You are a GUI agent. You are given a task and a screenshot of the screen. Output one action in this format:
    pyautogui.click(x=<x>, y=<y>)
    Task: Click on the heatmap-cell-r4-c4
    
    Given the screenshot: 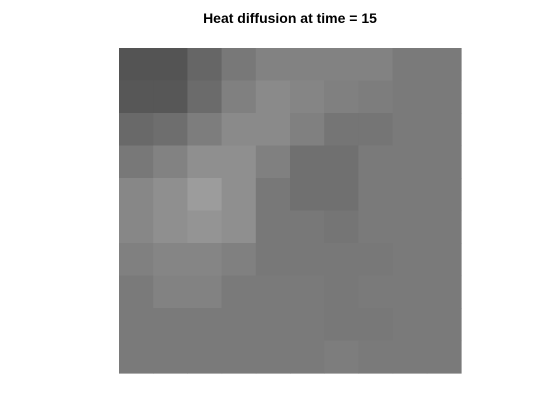 What is the action you would take?
    pyautogui.click(x=273, y=195)
    